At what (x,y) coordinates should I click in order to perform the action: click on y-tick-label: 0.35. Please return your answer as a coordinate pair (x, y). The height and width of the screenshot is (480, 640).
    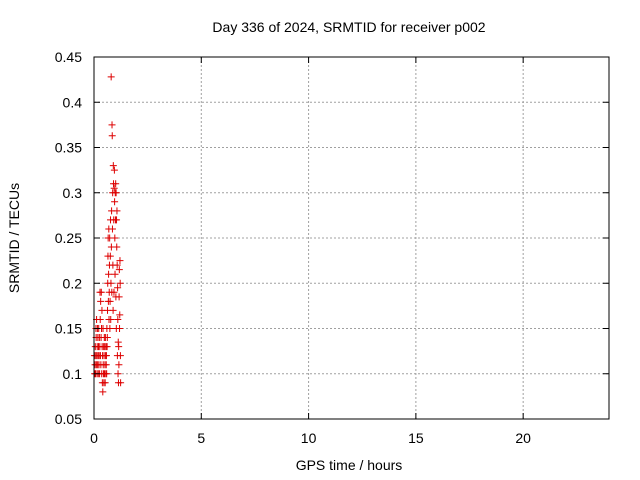
    Looking at the image, I should click on (68, 148).